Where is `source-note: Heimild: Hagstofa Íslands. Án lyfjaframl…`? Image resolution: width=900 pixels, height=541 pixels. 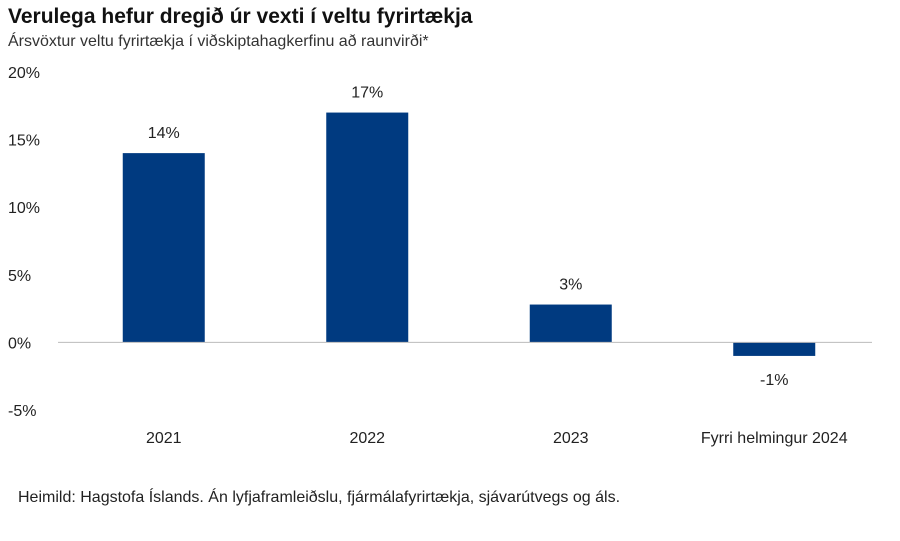 source-note: Heimild: Hagstofa Íslands. Án lyfjaframl… is located at coordinates (319, 497).